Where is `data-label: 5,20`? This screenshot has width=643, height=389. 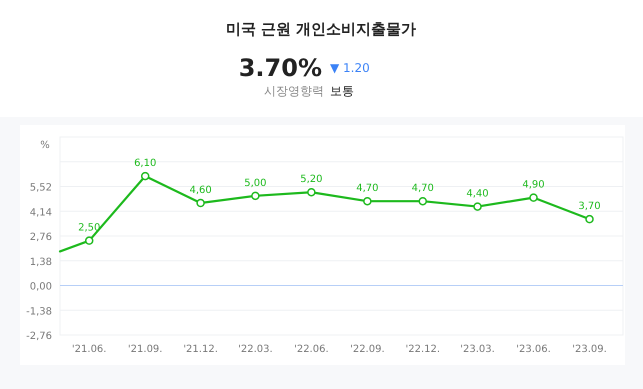 data-label: 5,20 is located at coordinates (311, 180).